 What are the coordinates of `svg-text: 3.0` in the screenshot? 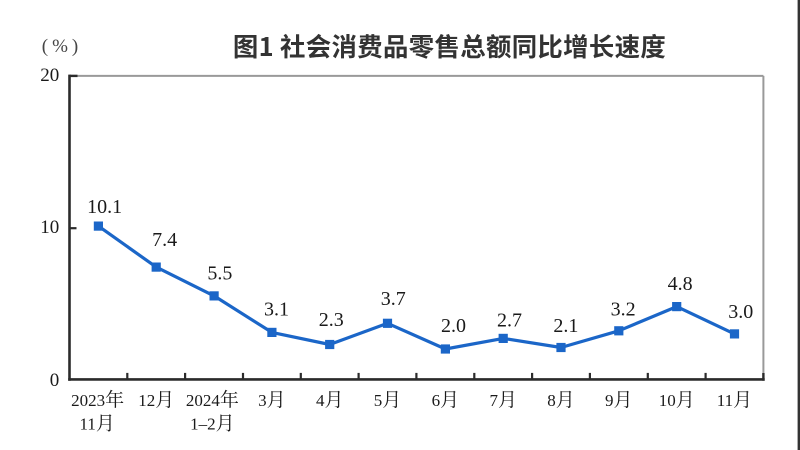 It's located at (740, 312).